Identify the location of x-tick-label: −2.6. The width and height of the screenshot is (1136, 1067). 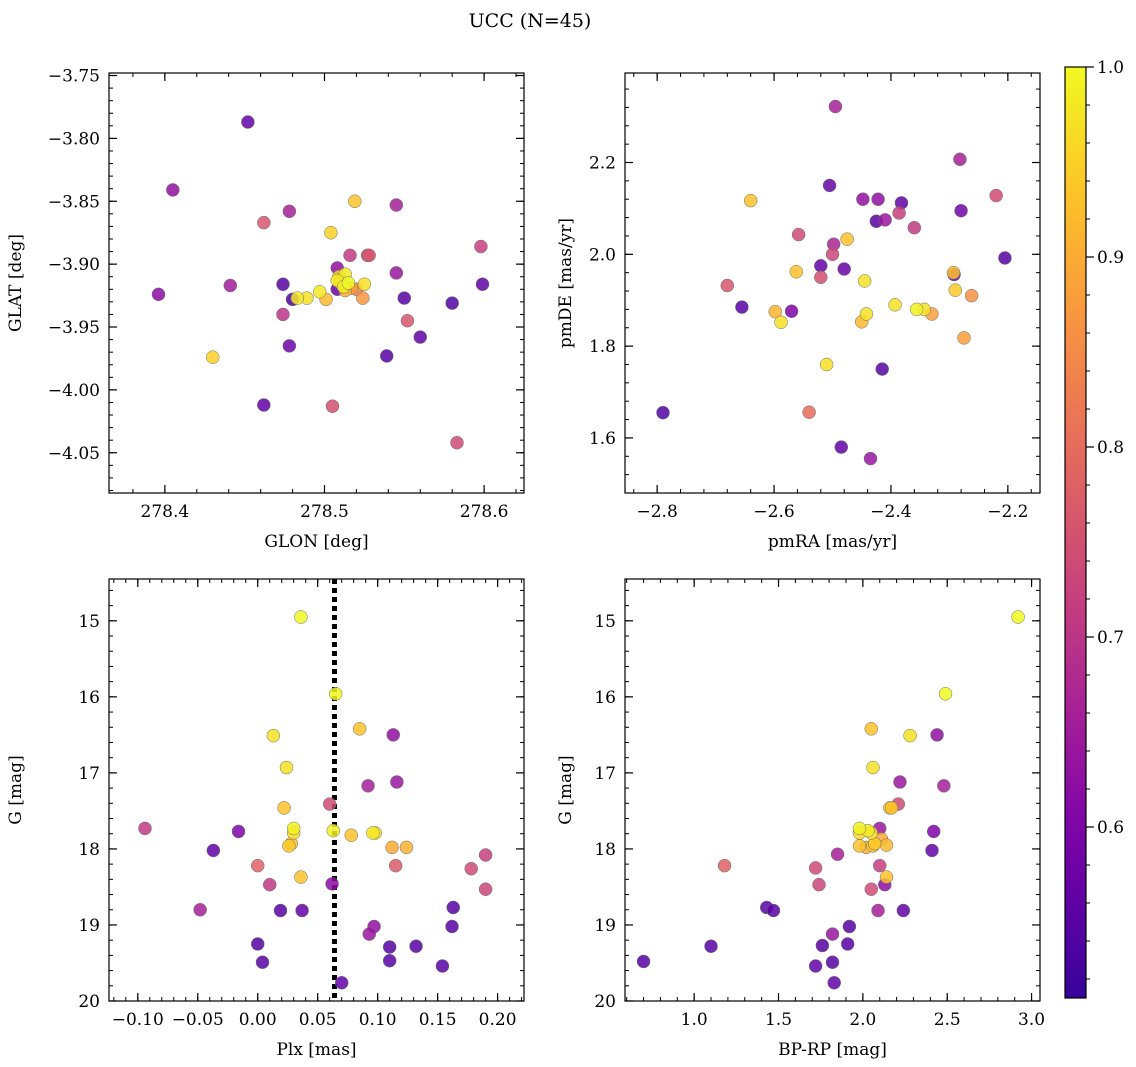
(773, 512).